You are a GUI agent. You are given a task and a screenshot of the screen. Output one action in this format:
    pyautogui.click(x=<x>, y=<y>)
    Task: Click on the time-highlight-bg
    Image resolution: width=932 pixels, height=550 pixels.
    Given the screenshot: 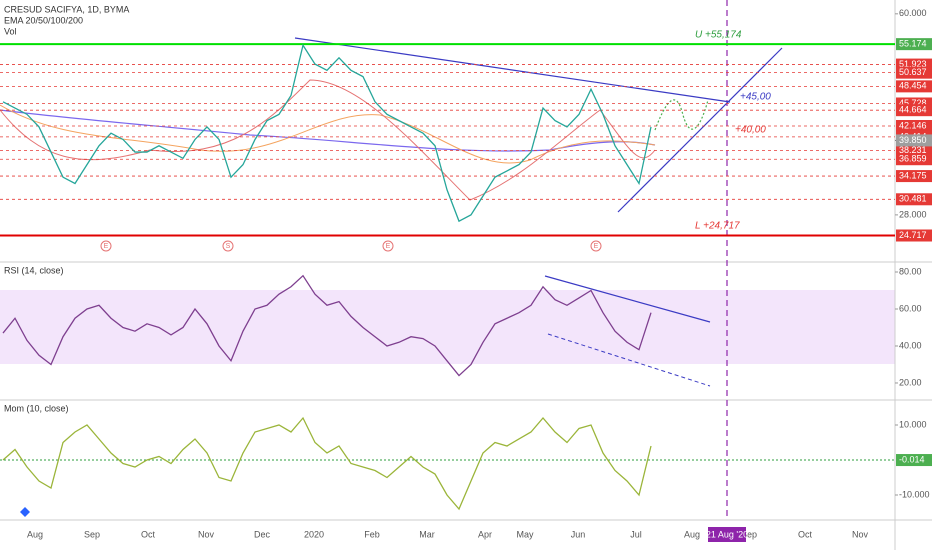 What is the action you would take?
    pyautogui.click(x=727, y=534)
    